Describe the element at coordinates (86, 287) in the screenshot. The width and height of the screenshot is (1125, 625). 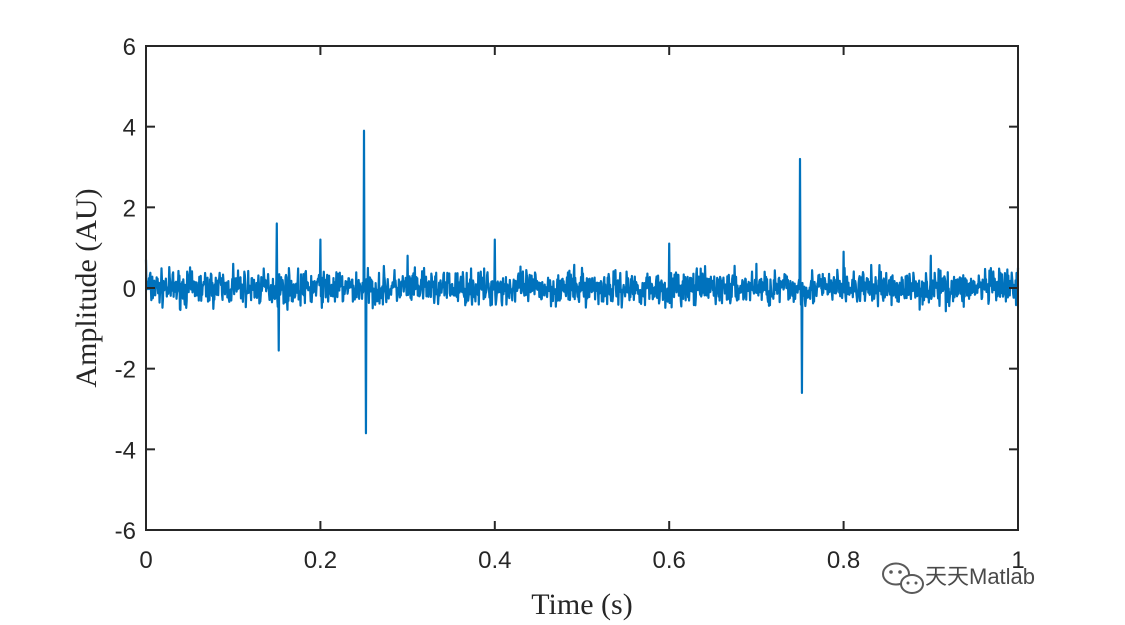
I see `y-axis-title: Amplitude (AU)` at that location.